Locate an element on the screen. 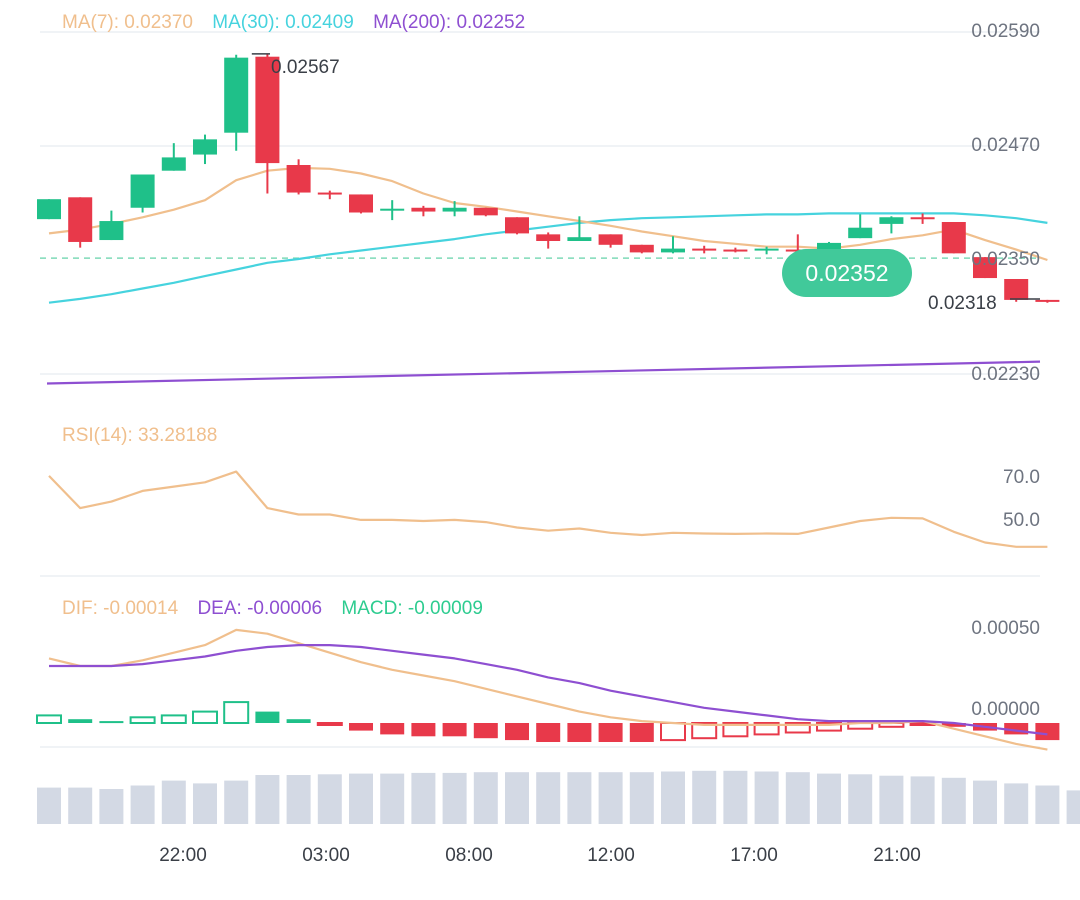 This screenshot has width=1080, height=900. time-axis-label: 17:00 is located at coordinates (754, 855).